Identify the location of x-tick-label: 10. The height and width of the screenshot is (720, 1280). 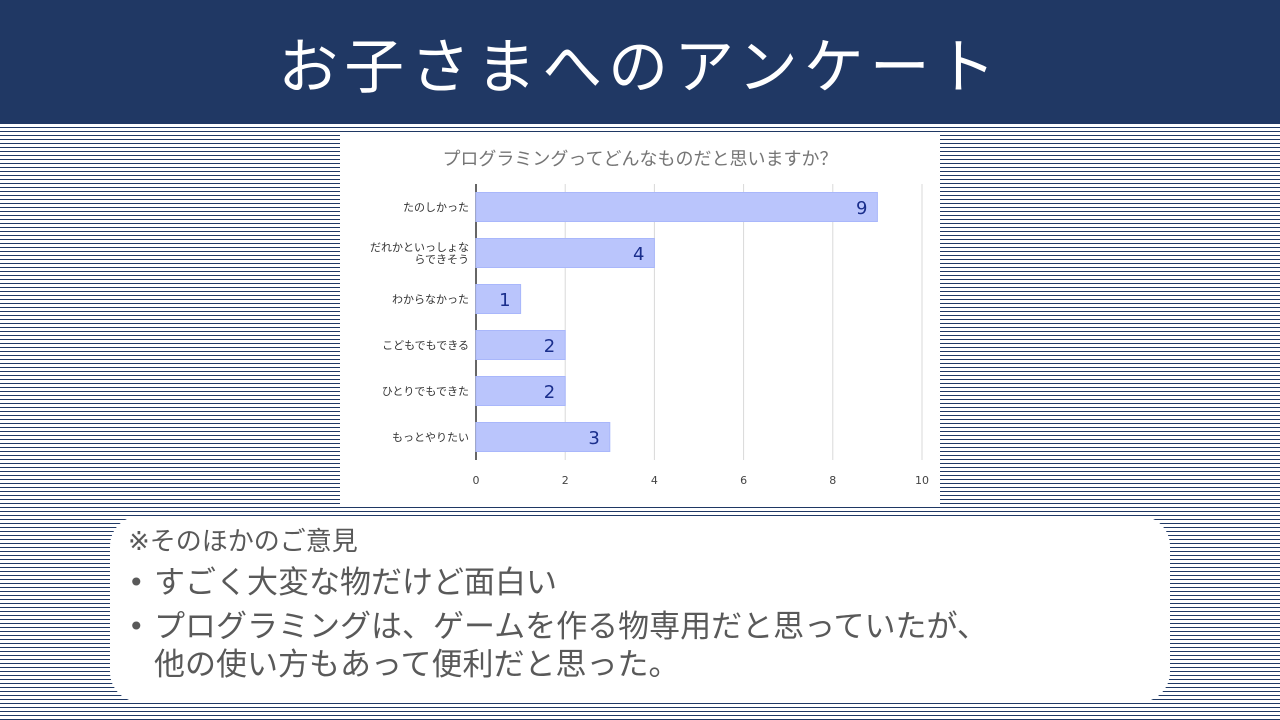
(922, 480).